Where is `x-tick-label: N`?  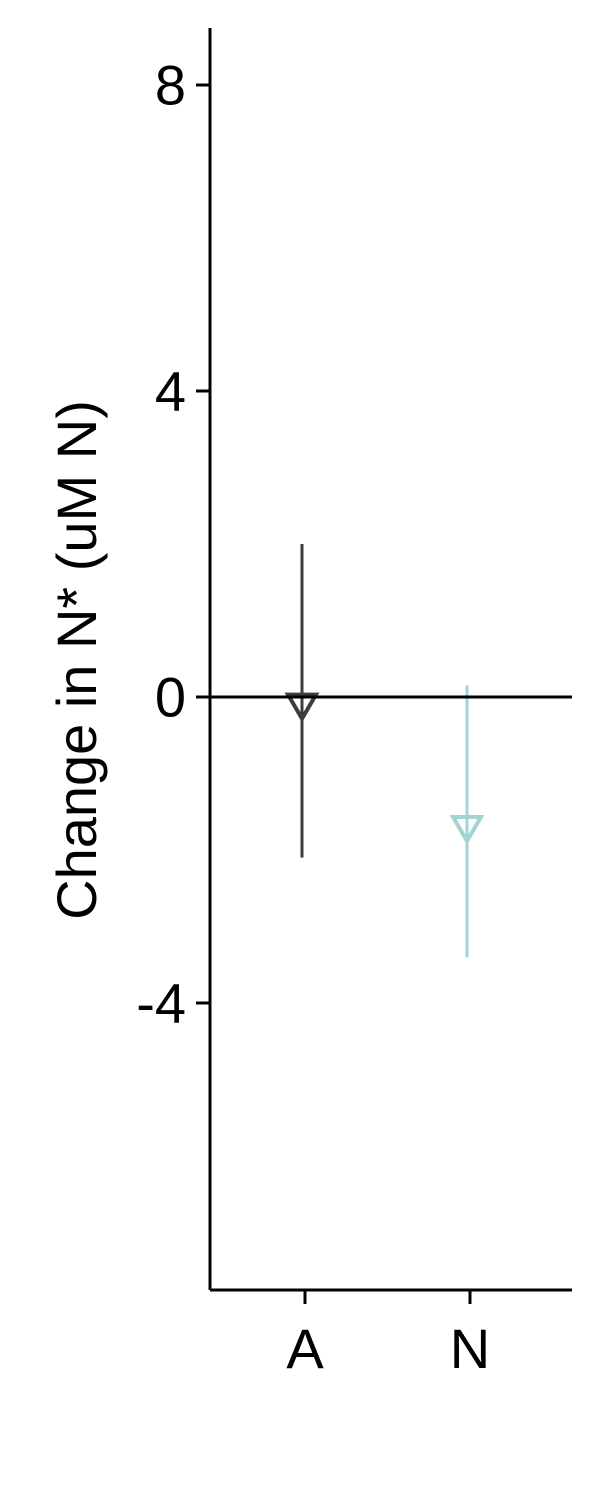 x-tick-label: N is located at coordinates (470, 1348).